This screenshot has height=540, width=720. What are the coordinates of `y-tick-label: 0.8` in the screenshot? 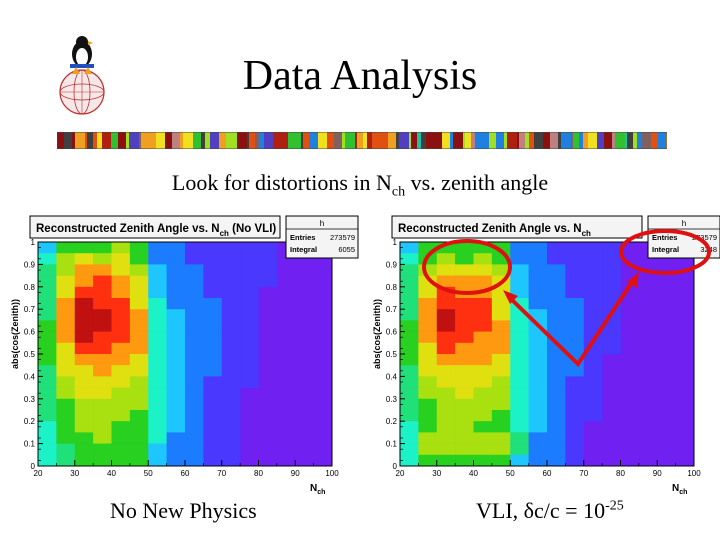 It's located at (392, 287).